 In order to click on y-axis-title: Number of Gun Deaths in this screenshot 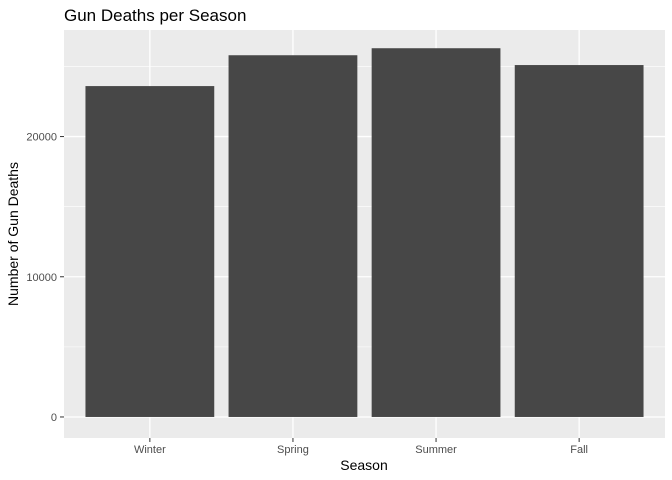, I will do `click(13, 234)`.